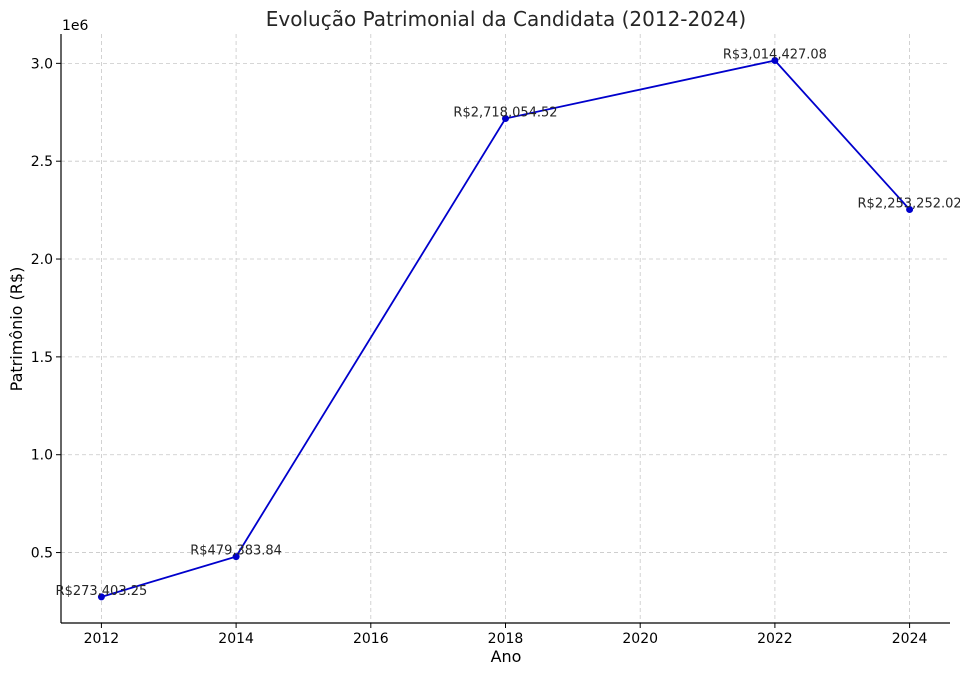 Image resolution: width=960 pixels, height=674 pixels. Describe the element at coordinates (42, 64) in the screenshot. I see `y-tick-label: 3.0` at that location.